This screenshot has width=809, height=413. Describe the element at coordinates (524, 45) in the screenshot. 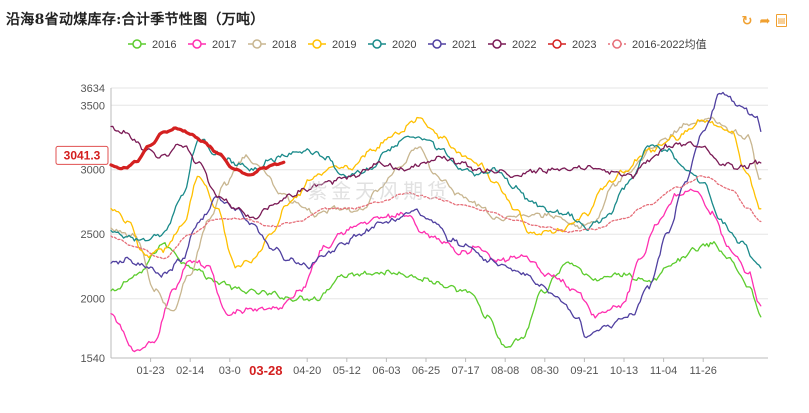

I see `legend-label: 2022` at that location.